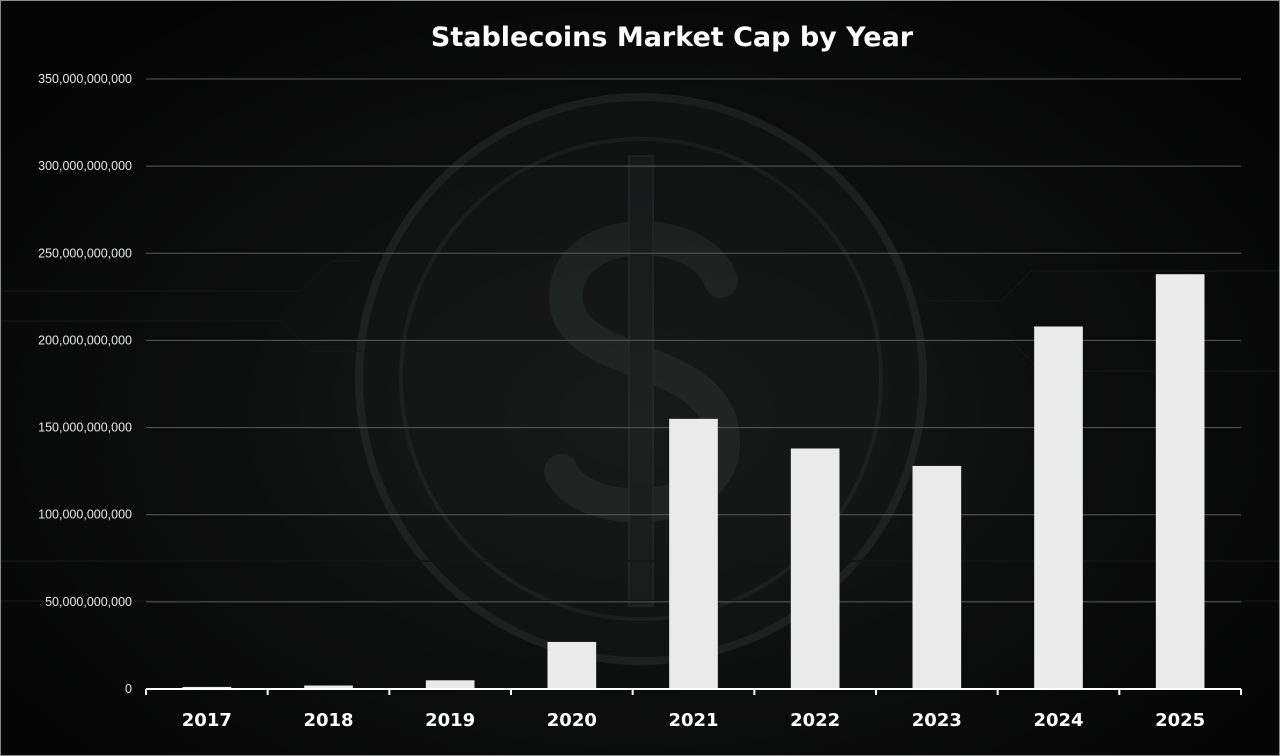 The width and height of the screenshot is (1280, 756). What do you see at coordinates (450, 684) in the screenshot?
I see `bar-2019` at bounding box center [450, 684].